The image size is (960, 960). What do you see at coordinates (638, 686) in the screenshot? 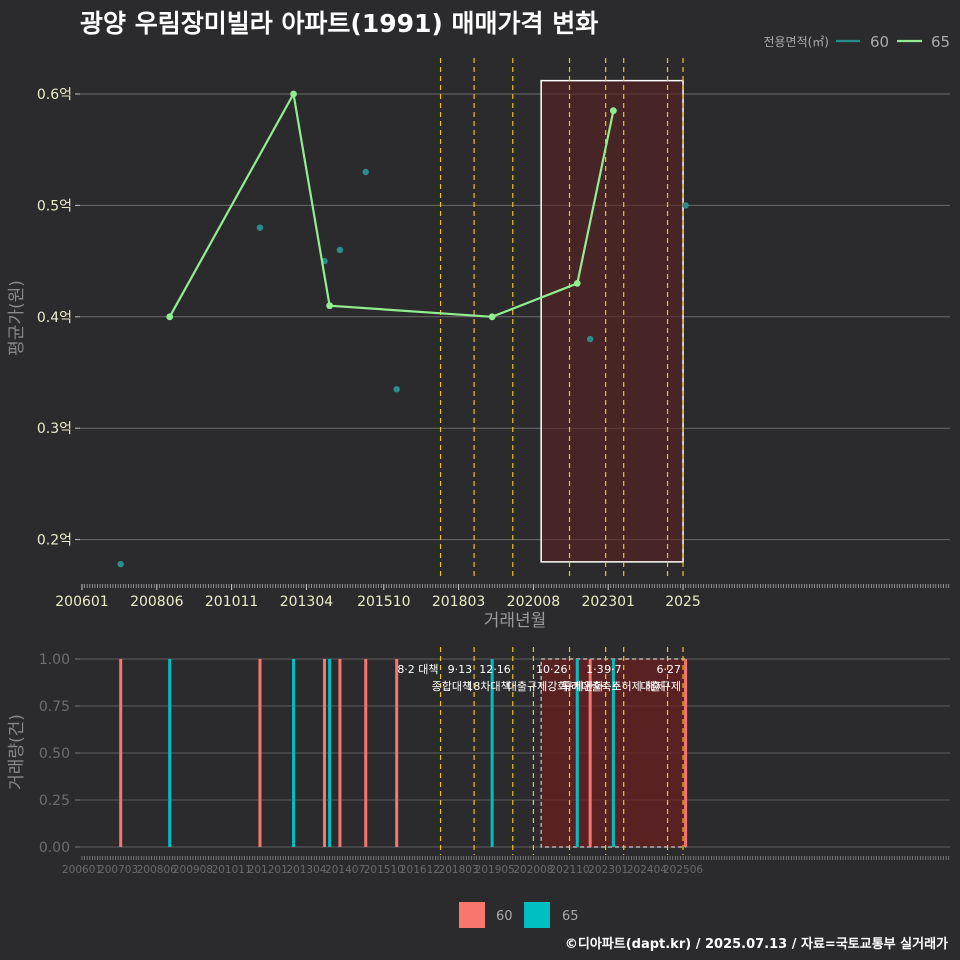
I see `policy-label: 토허제 해제` at bounding box center [638, 686].